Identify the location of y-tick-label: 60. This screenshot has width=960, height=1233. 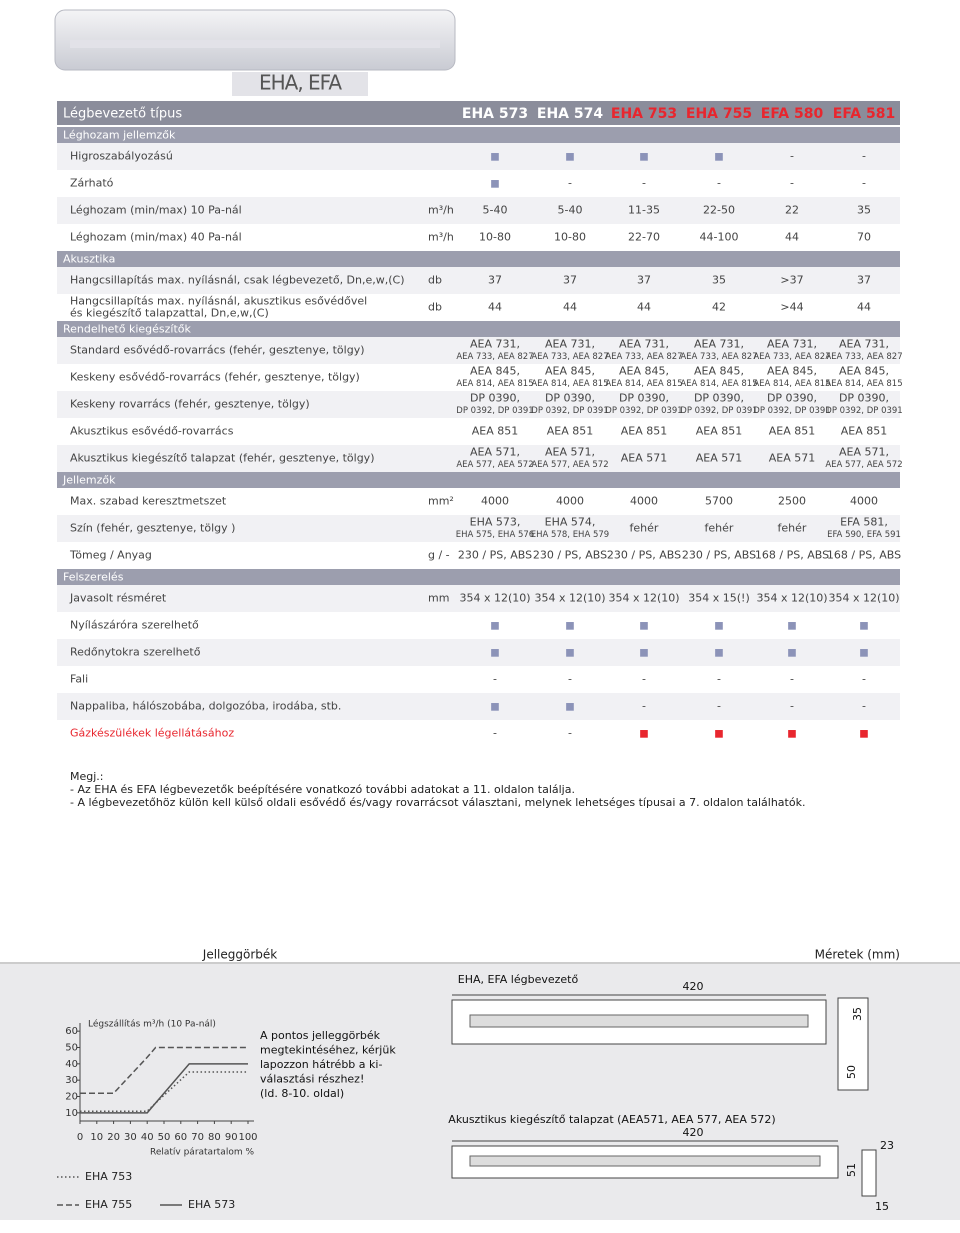
(71, 1031).